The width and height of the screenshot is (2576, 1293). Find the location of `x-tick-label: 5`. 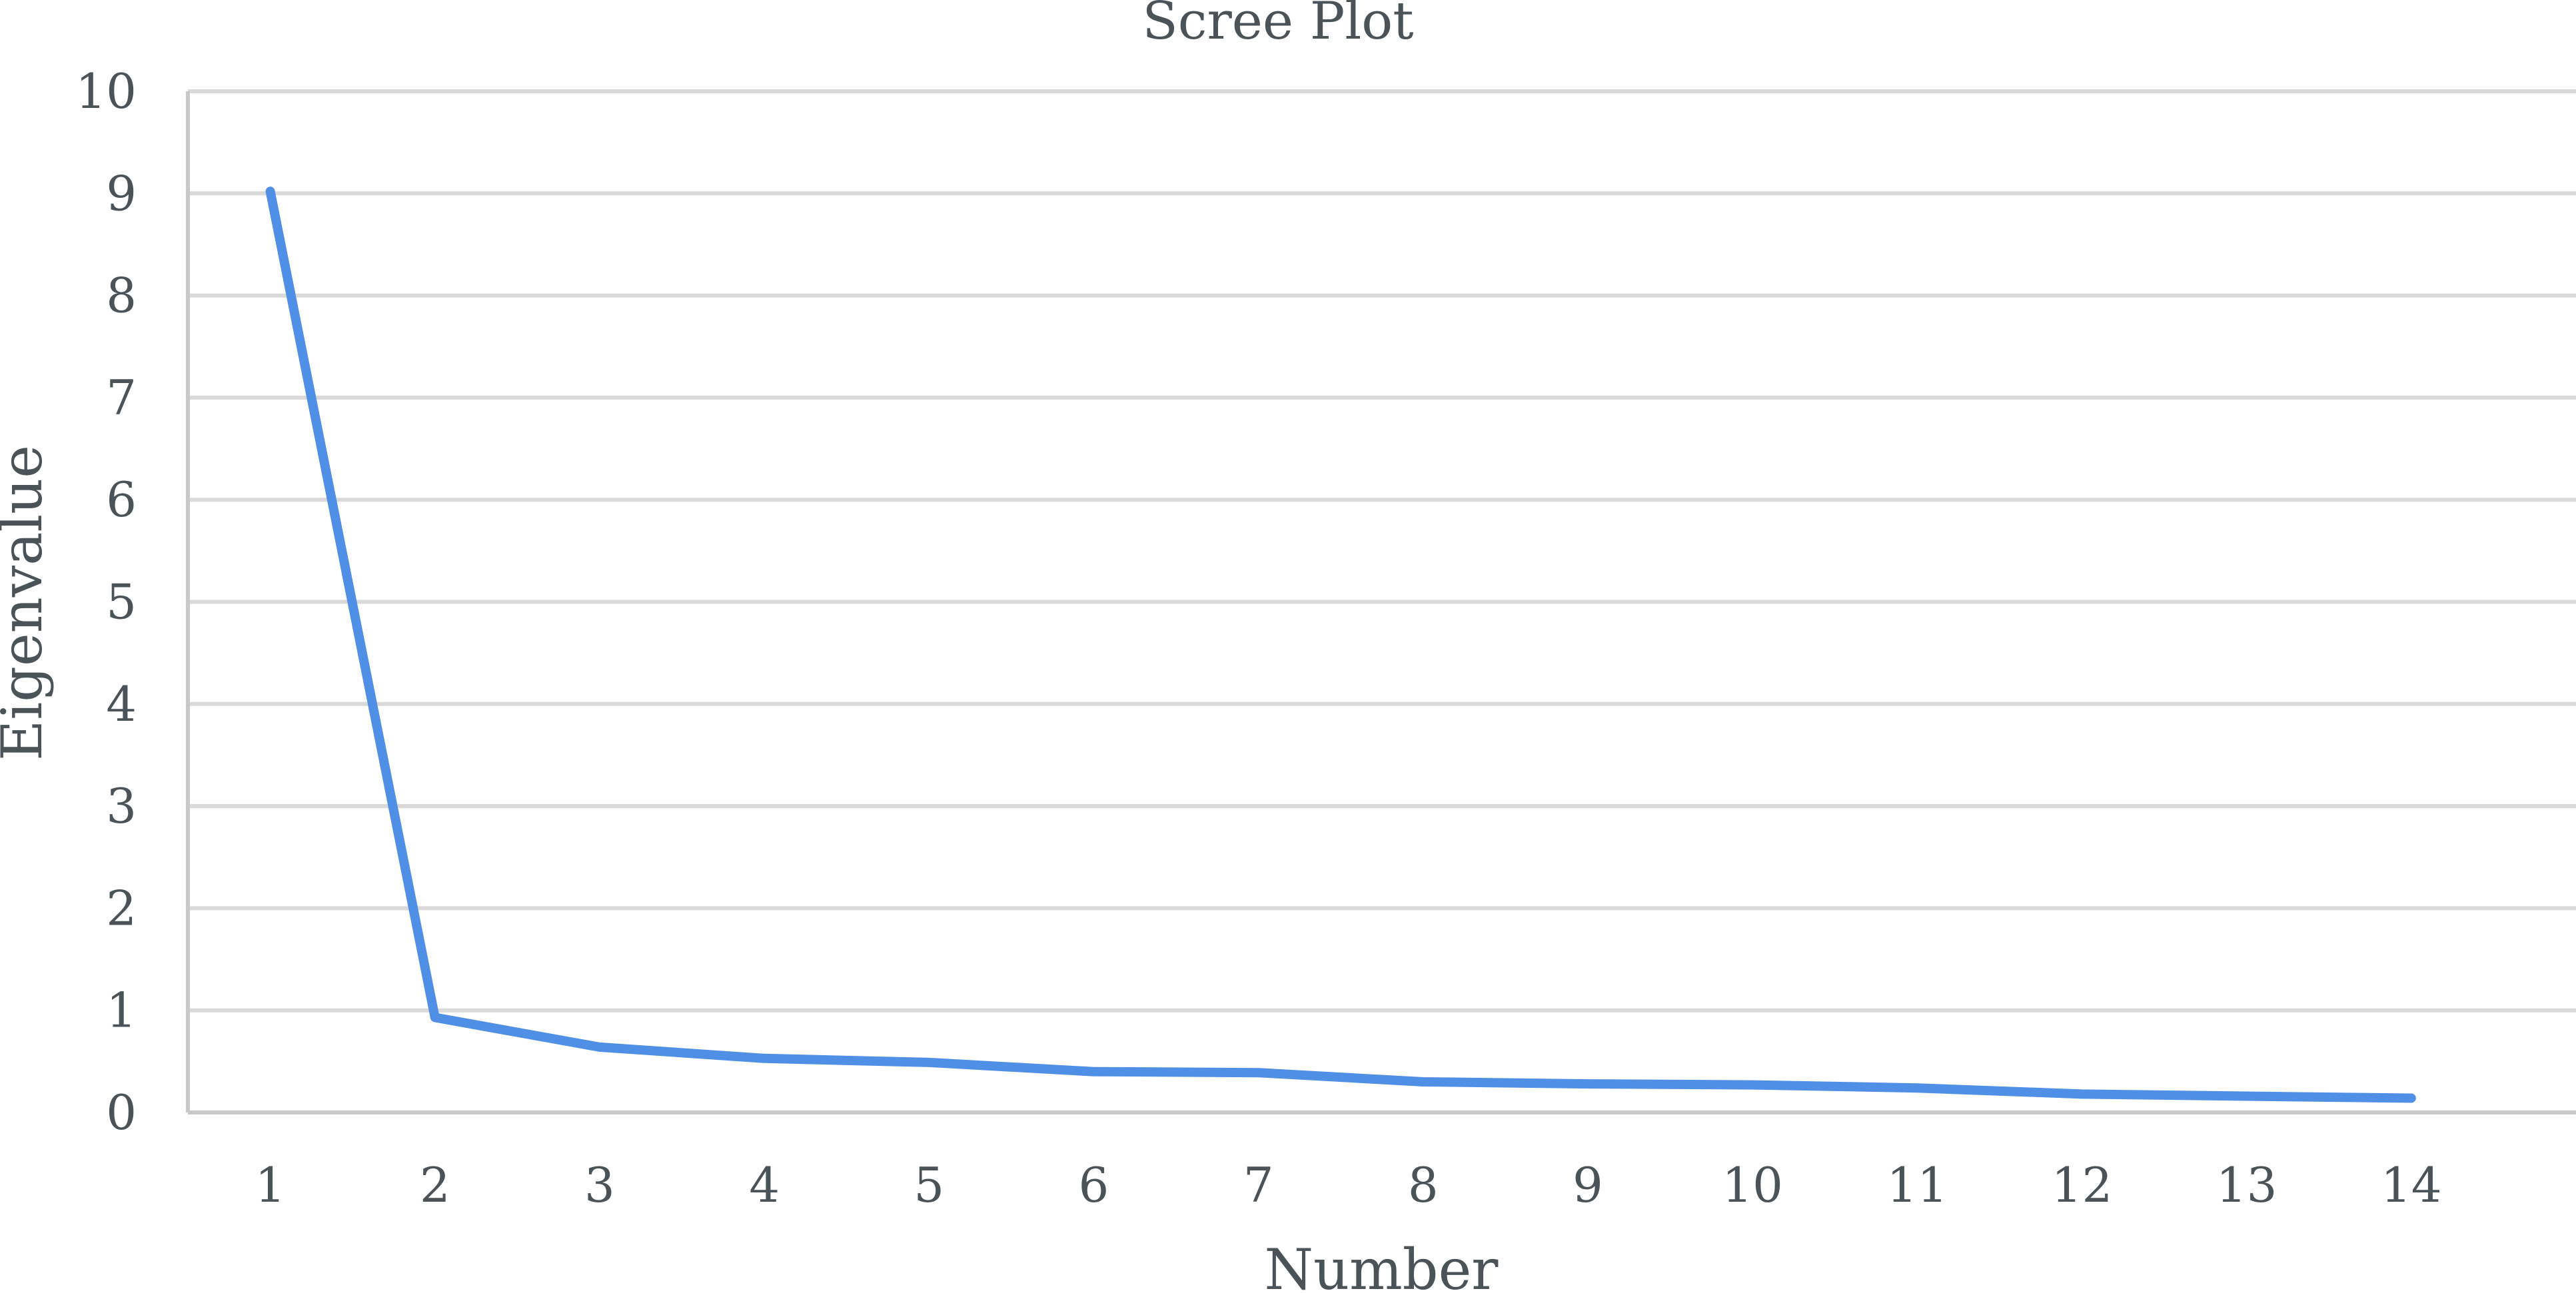

x-tick-label: 5 is located at coordinates (929, 1185).